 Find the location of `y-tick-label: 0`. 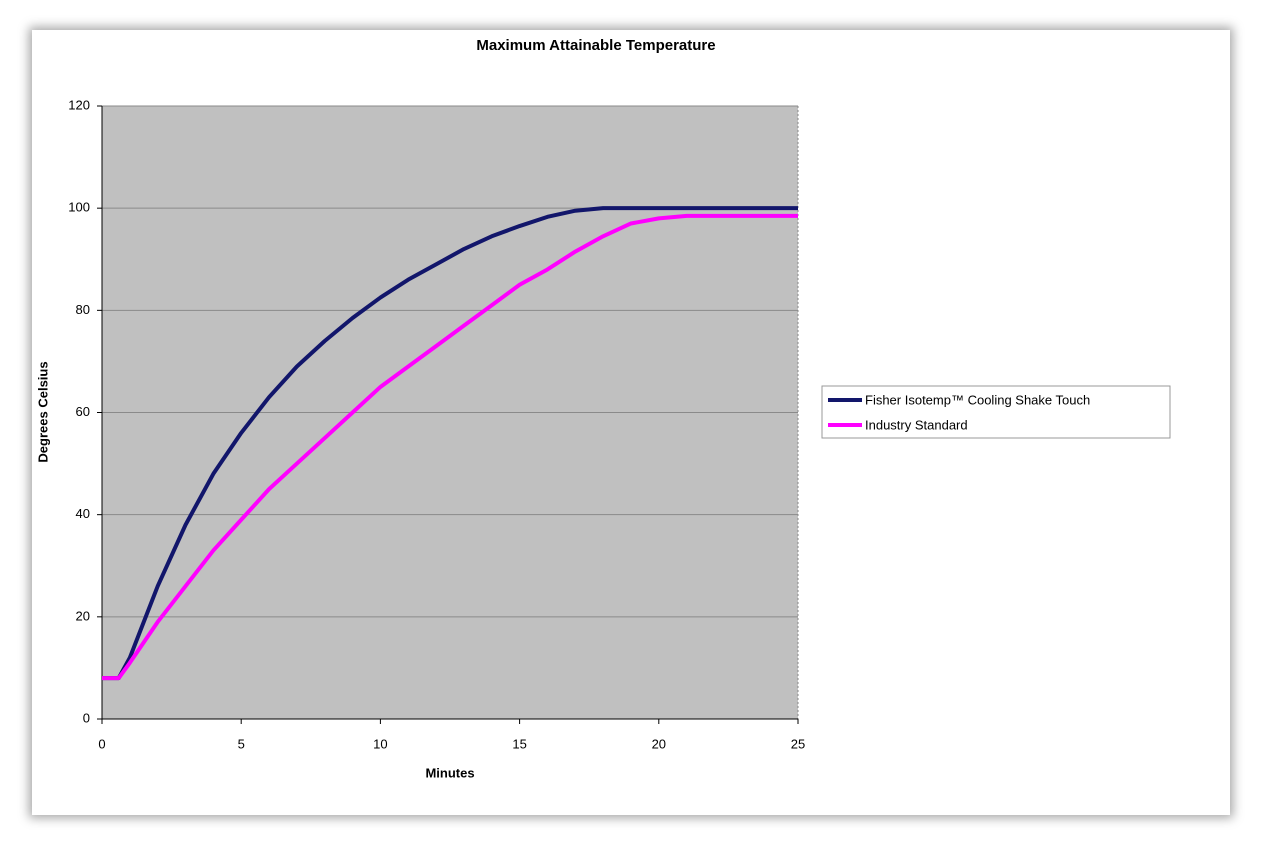

y-tick-label: 0 is located at coordinates (86, 717).